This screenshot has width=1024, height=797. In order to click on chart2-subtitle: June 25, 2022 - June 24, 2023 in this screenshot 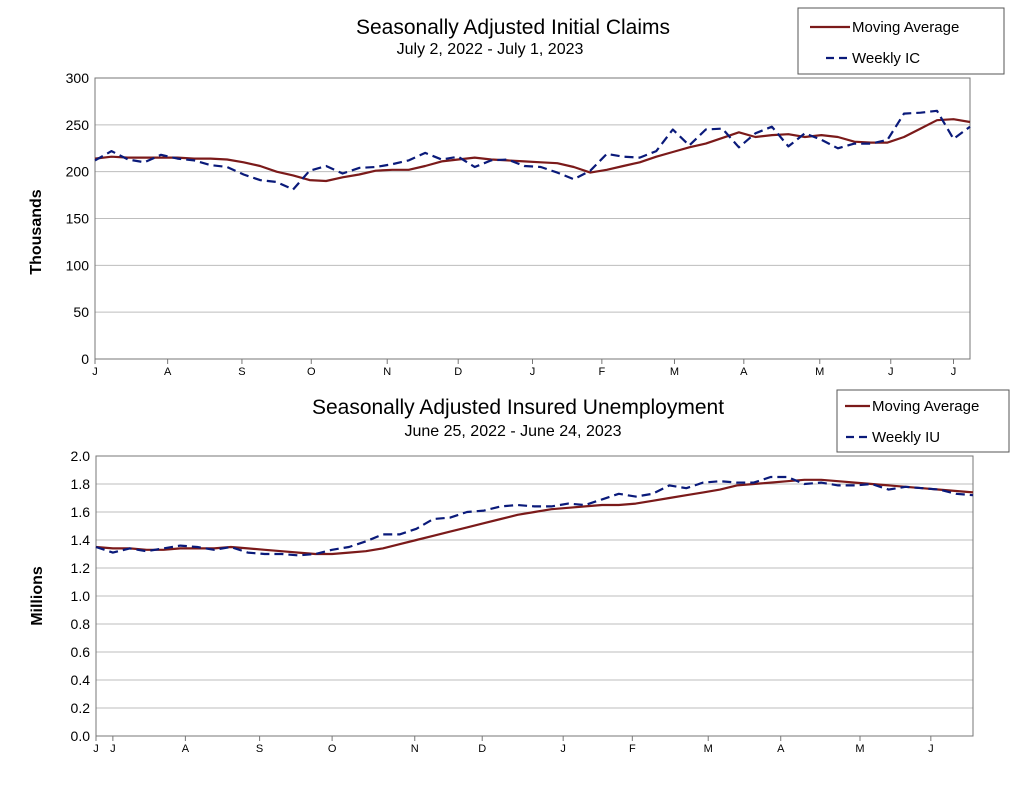, I will do `click(512, 431)`.